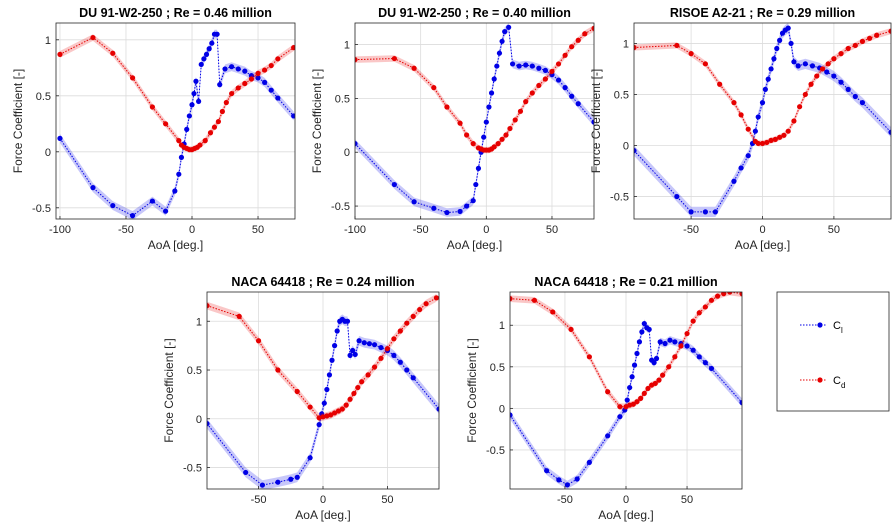 The height and width of the screenshot is (532, 895). I want to click on series-layer, so click(474, 120).